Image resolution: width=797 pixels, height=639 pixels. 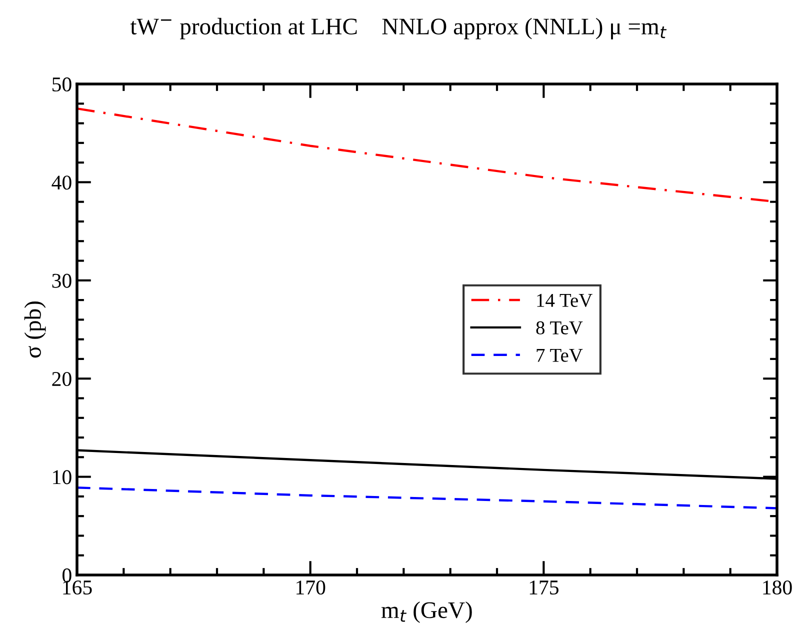 I want to click on chart-title: tW$^{−}$ production at LHC NNLO approx (NNLL) μ =m$_{t}$, so click(x=398, y=29).